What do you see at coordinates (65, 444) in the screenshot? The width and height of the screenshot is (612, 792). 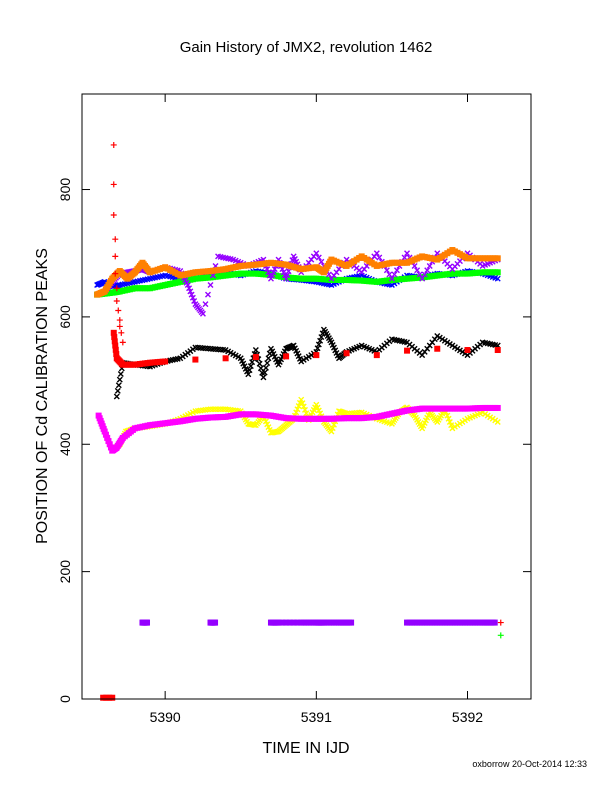 I see `y-tick-label-2: 400` at bounding box center [65, 444].